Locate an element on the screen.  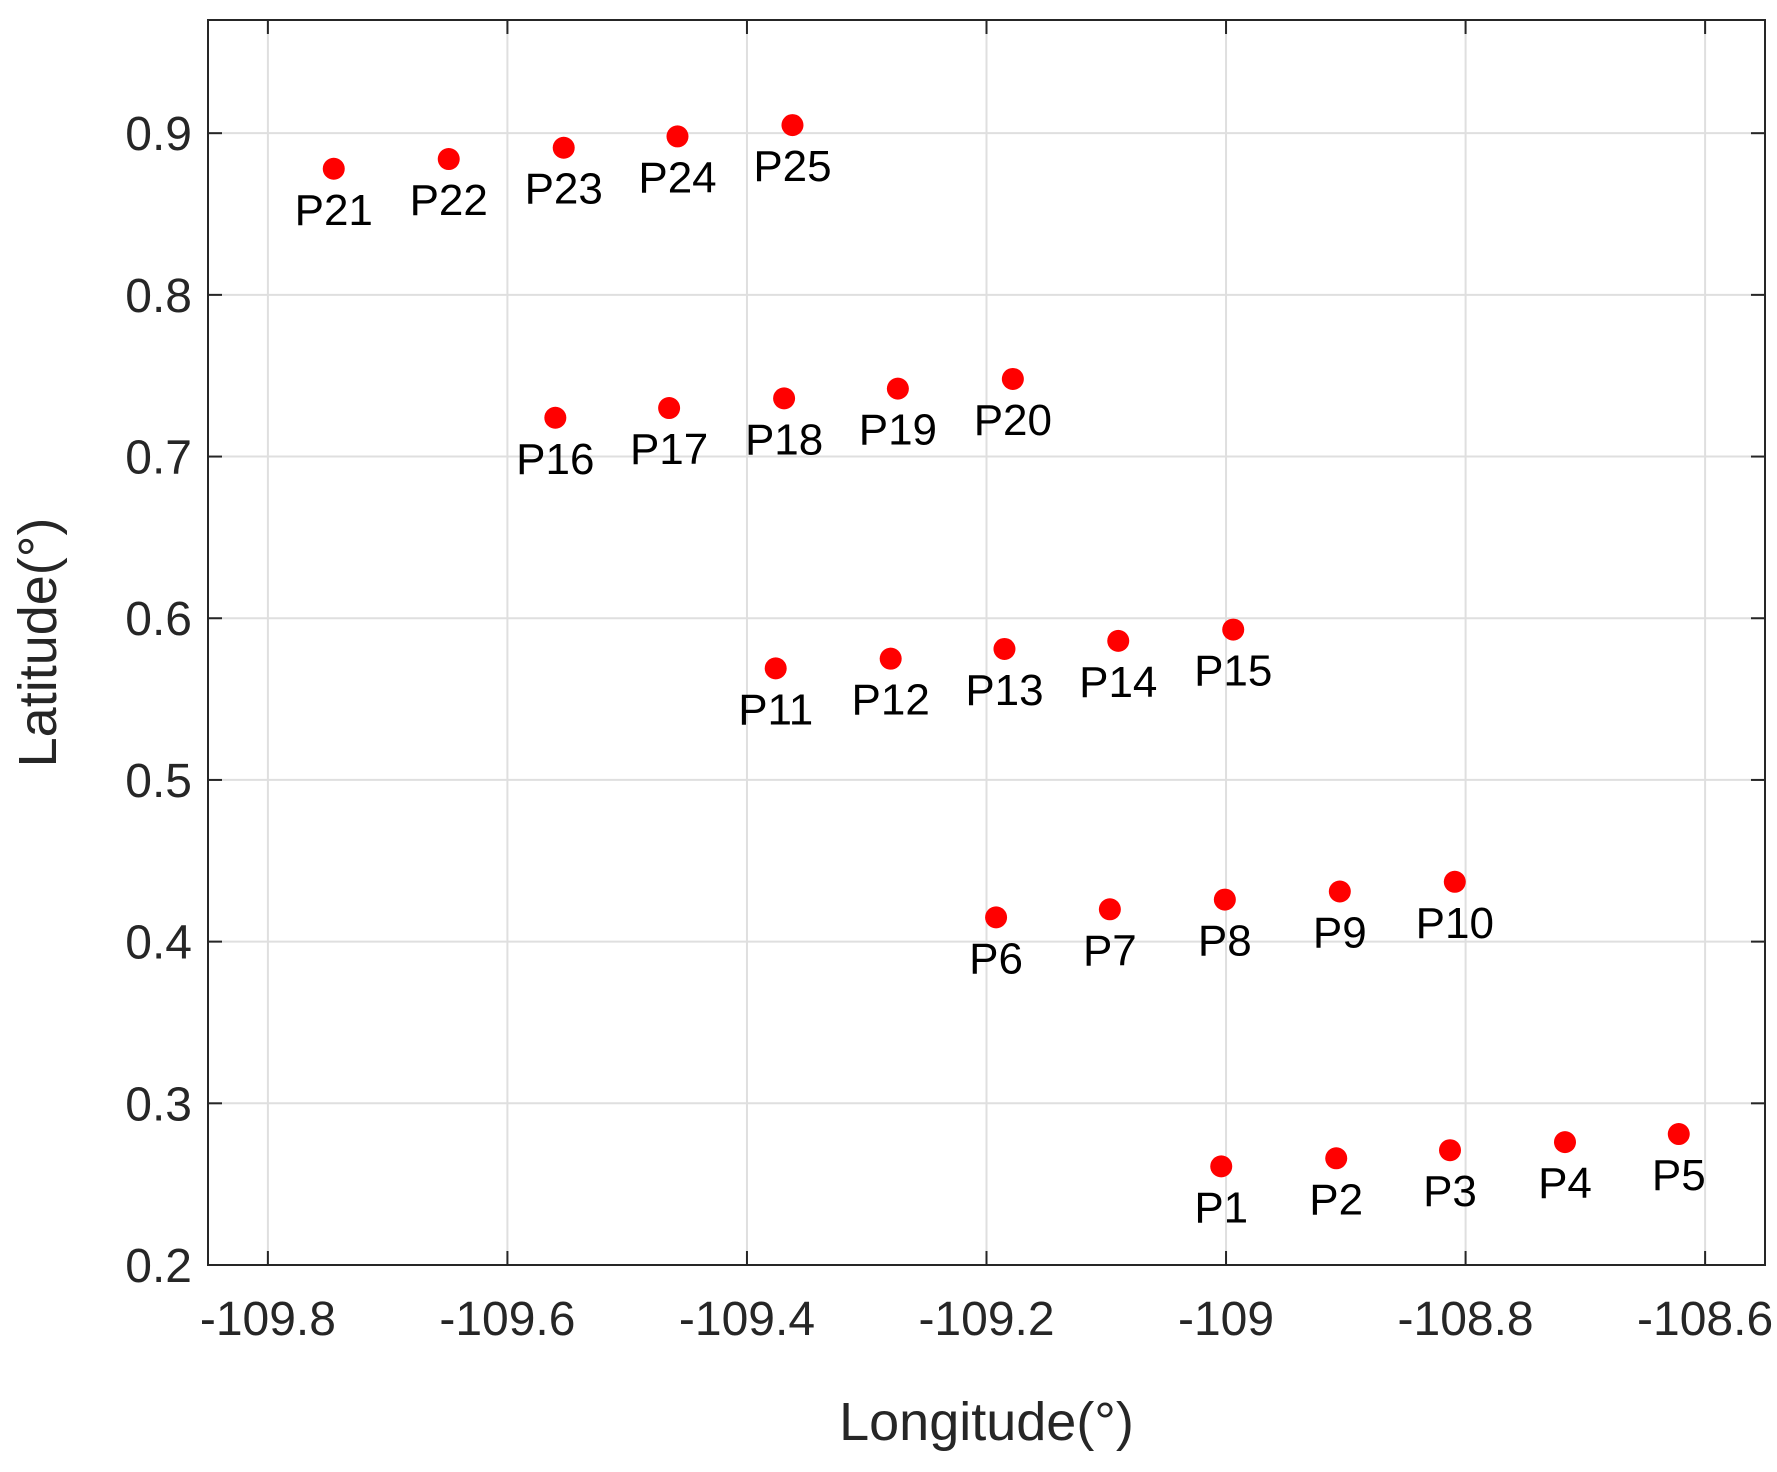
data-point-p11 is located at coordinates (775, 668).